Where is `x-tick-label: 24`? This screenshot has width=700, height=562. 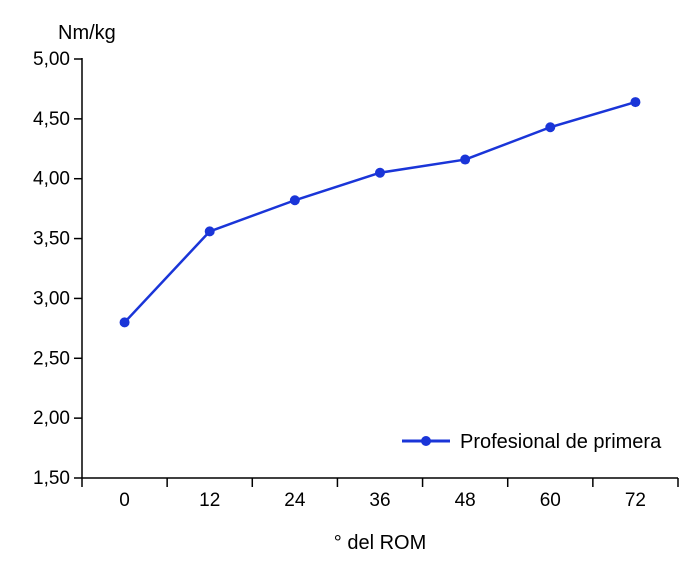 x-tick-label: 24 is located at coordinates (295, 500).